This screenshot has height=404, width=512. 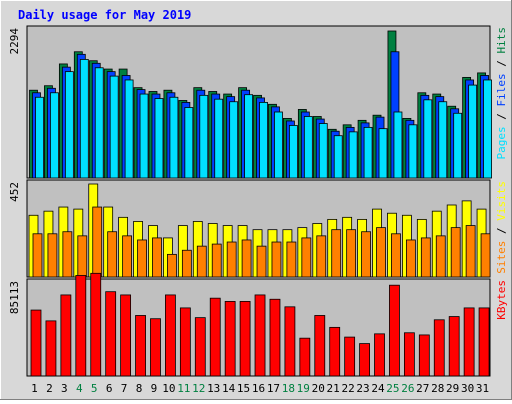 What do you see at coordinates (64, 388) in the screenshot?
I see `x-tick-label: 3` at bounding box center [64, 388].